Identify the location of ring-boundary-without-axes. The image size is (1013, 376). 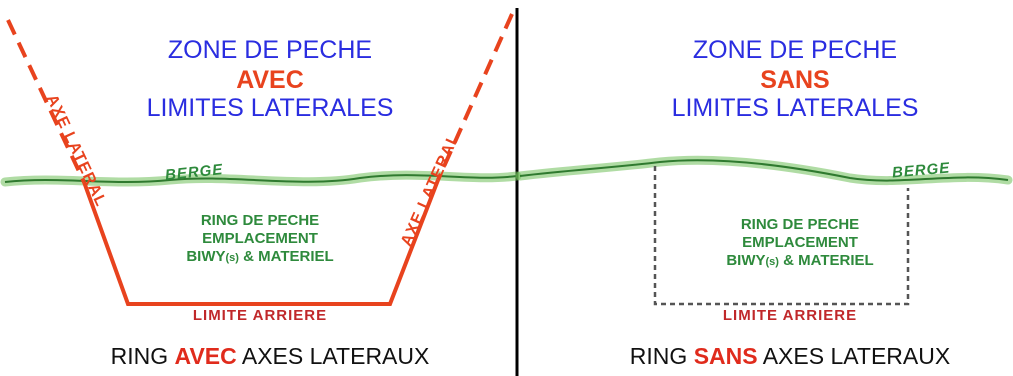
(781, 236).